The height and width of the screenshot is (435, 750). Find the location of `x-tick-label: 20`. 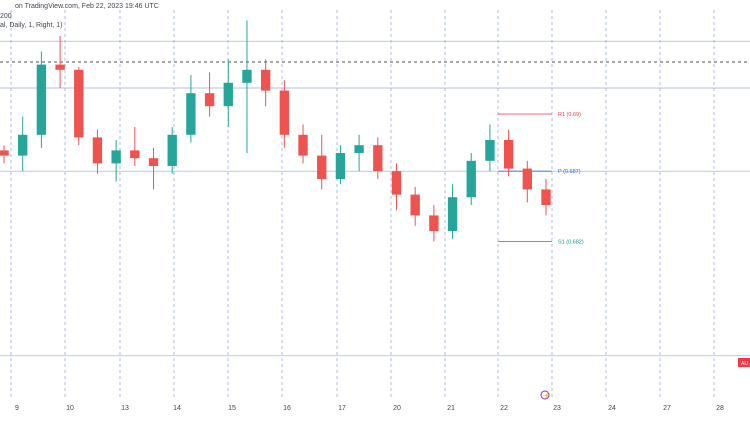

x-tick-label: 20 is located at coordinates (397, 408).